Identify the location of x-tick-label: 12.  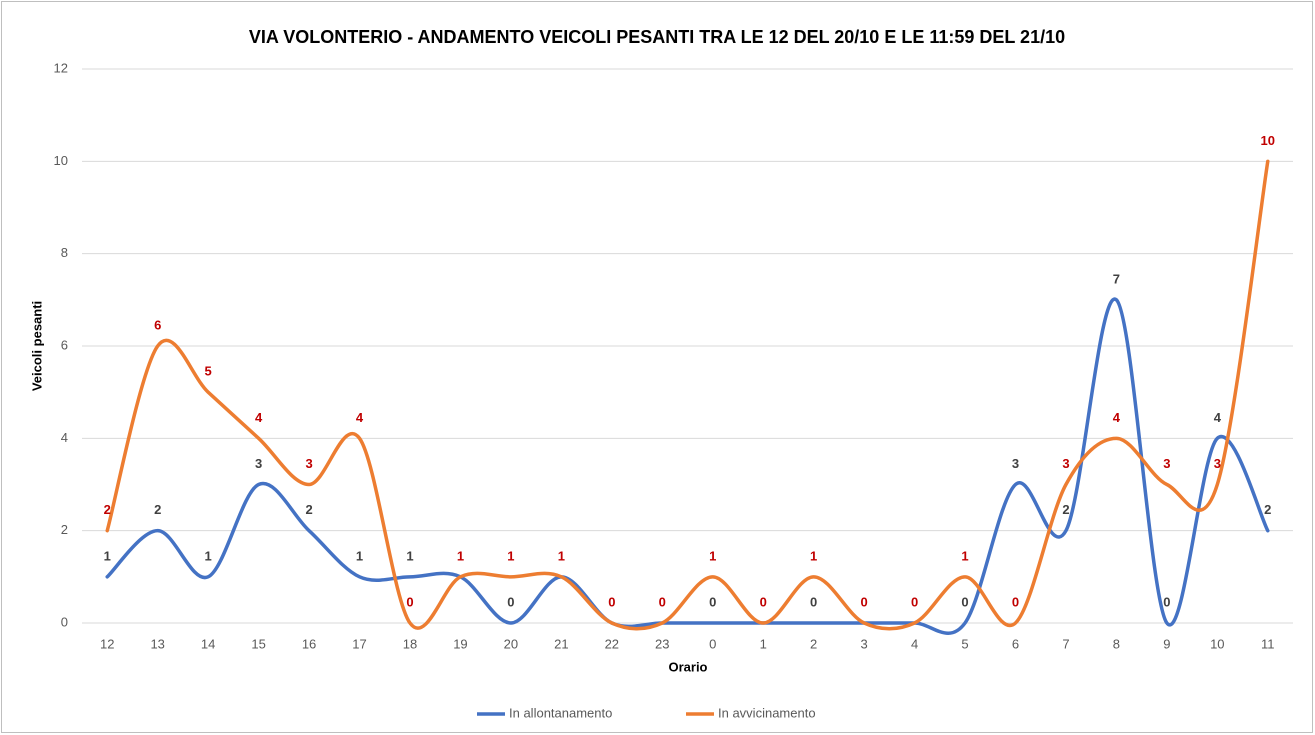
(107, 643).